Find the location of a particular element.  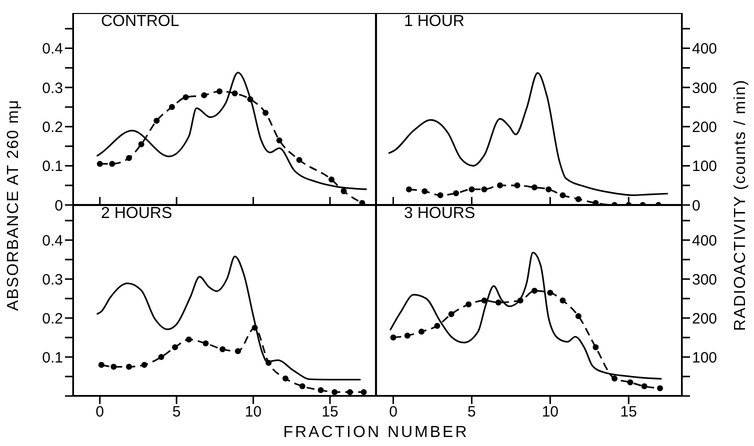

chart-title: 3 HOURS is located at coordinates (440, 214).